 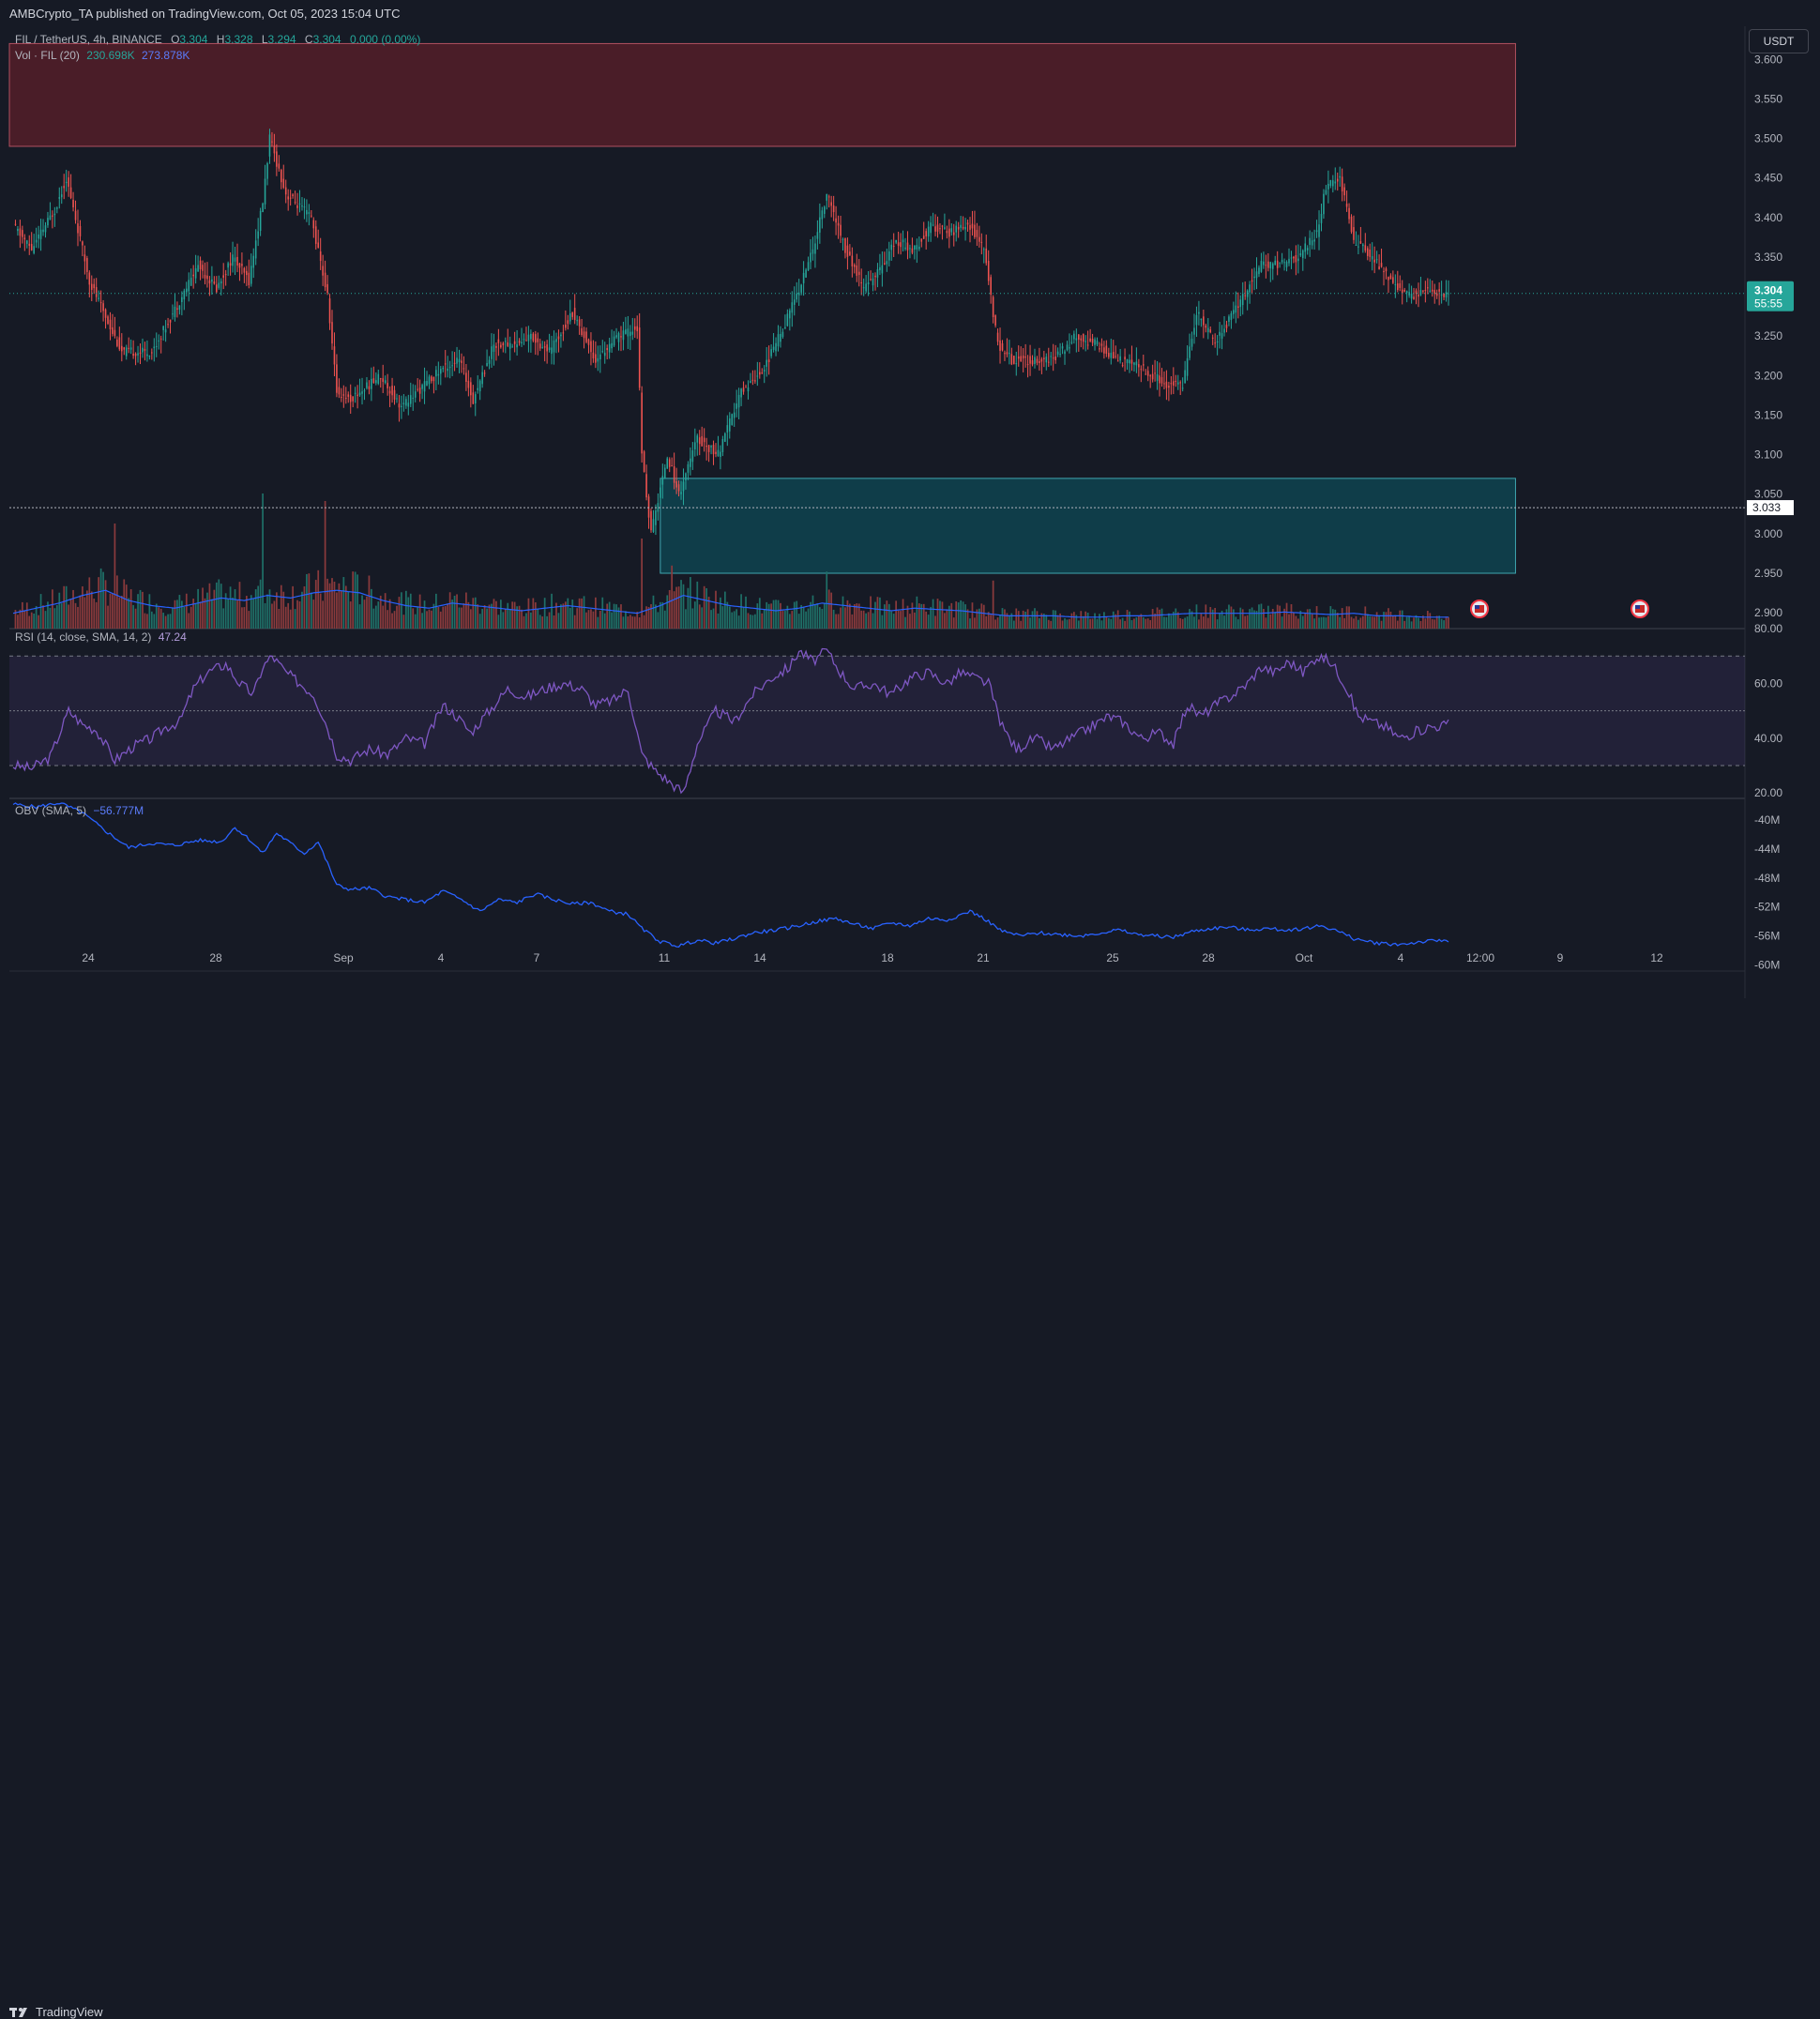 I want to click on price-tick-label: 3.350, so click(x=1768, y=257).